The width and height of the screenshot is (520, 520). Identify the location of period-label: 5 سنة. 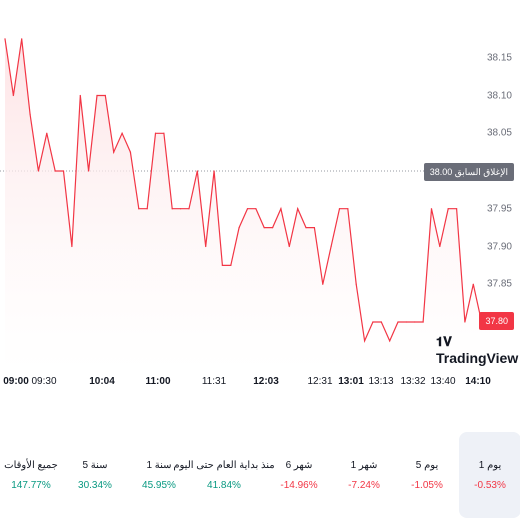
(95, 465).